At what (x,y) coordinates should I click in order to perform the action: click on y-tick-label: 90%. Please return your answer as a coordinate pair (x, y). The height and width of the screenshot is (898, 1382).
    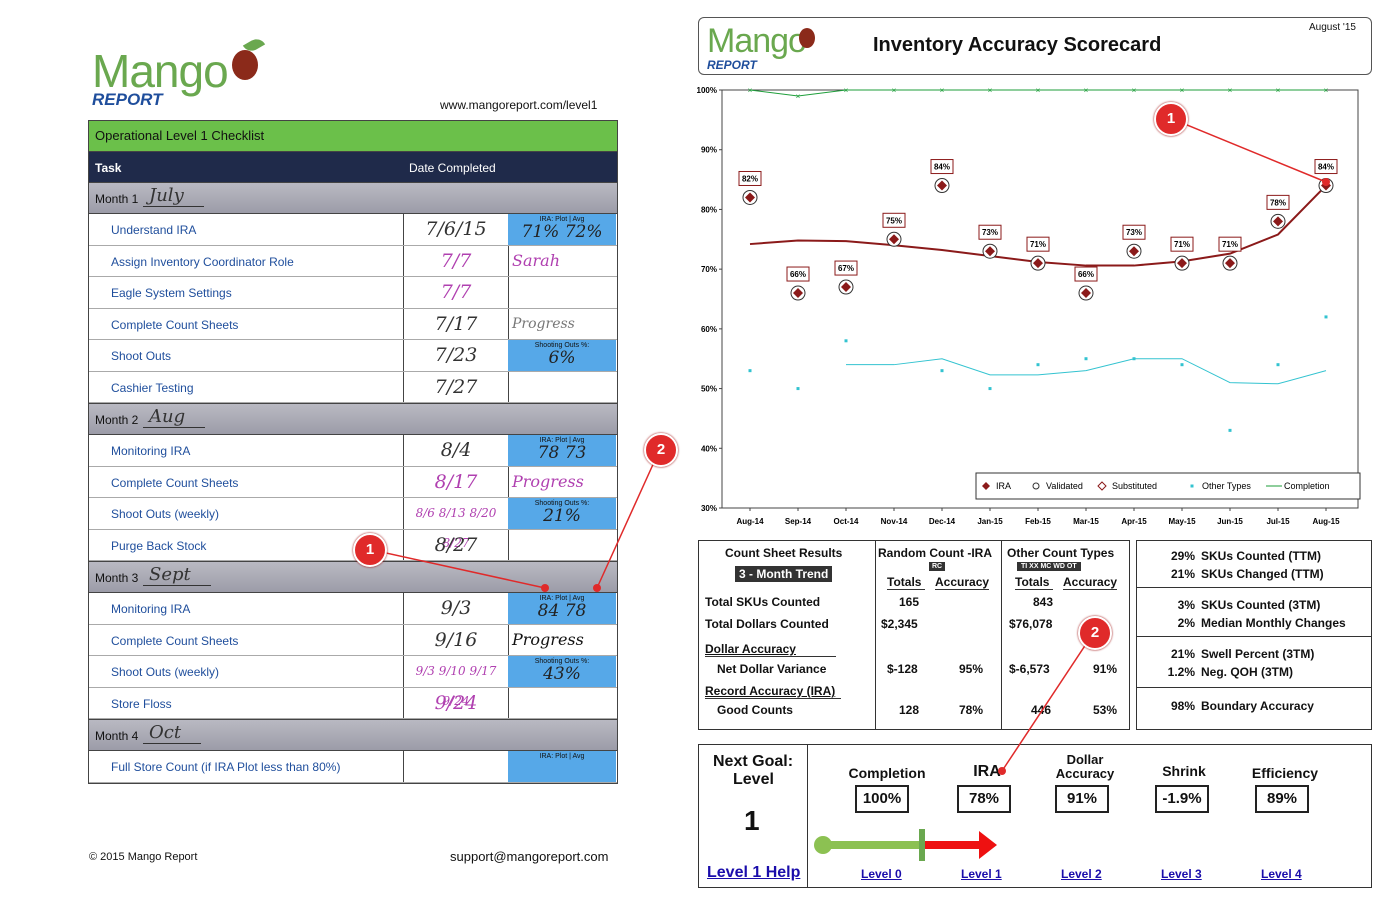
    Looking at the image, I should click on (709, 150).